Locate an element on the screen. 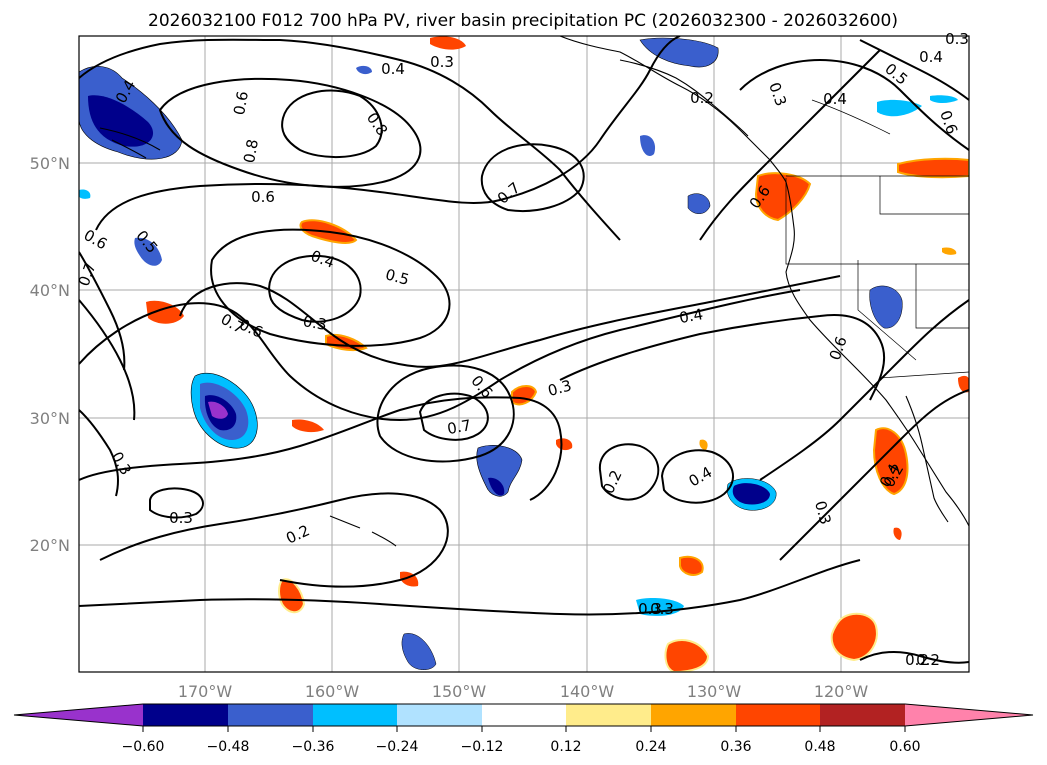 This screenshot has height=765, width=1047. border-alaska-canada is located at coordinates (851, 117).